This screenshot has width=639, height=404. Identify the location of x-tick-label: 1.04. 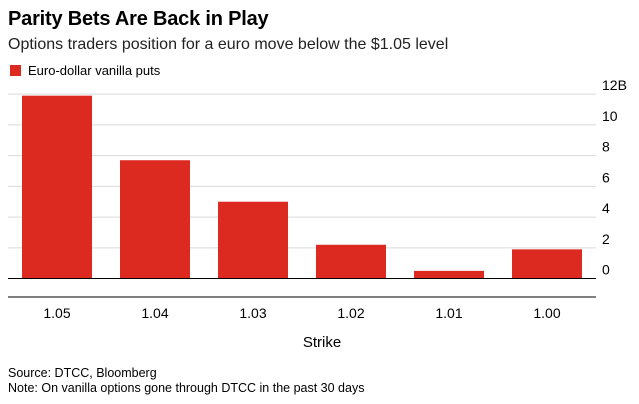
(154, 313).